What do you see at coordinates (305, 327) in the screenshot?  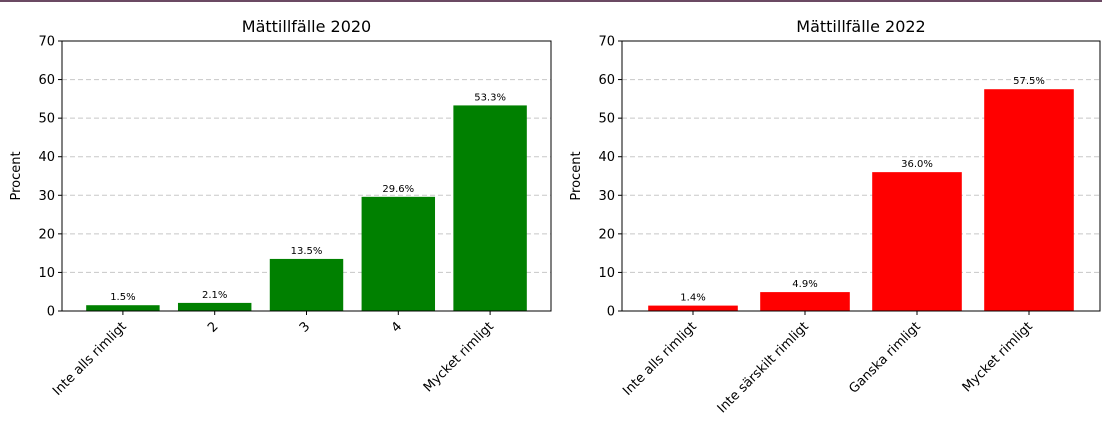 I see `x-tick-label: 3` at bounding box center [305, 327].